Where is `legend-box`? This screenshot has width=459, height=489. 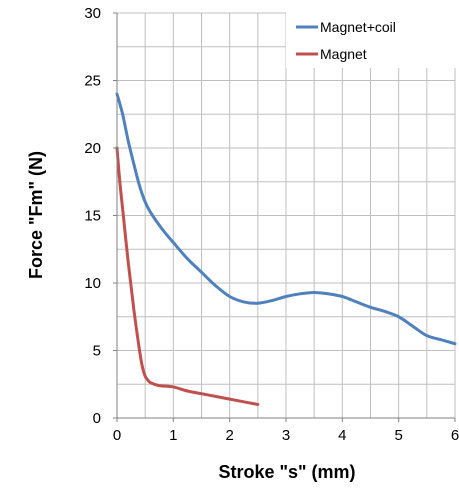 legend-box is located at coordinates (371, 39).